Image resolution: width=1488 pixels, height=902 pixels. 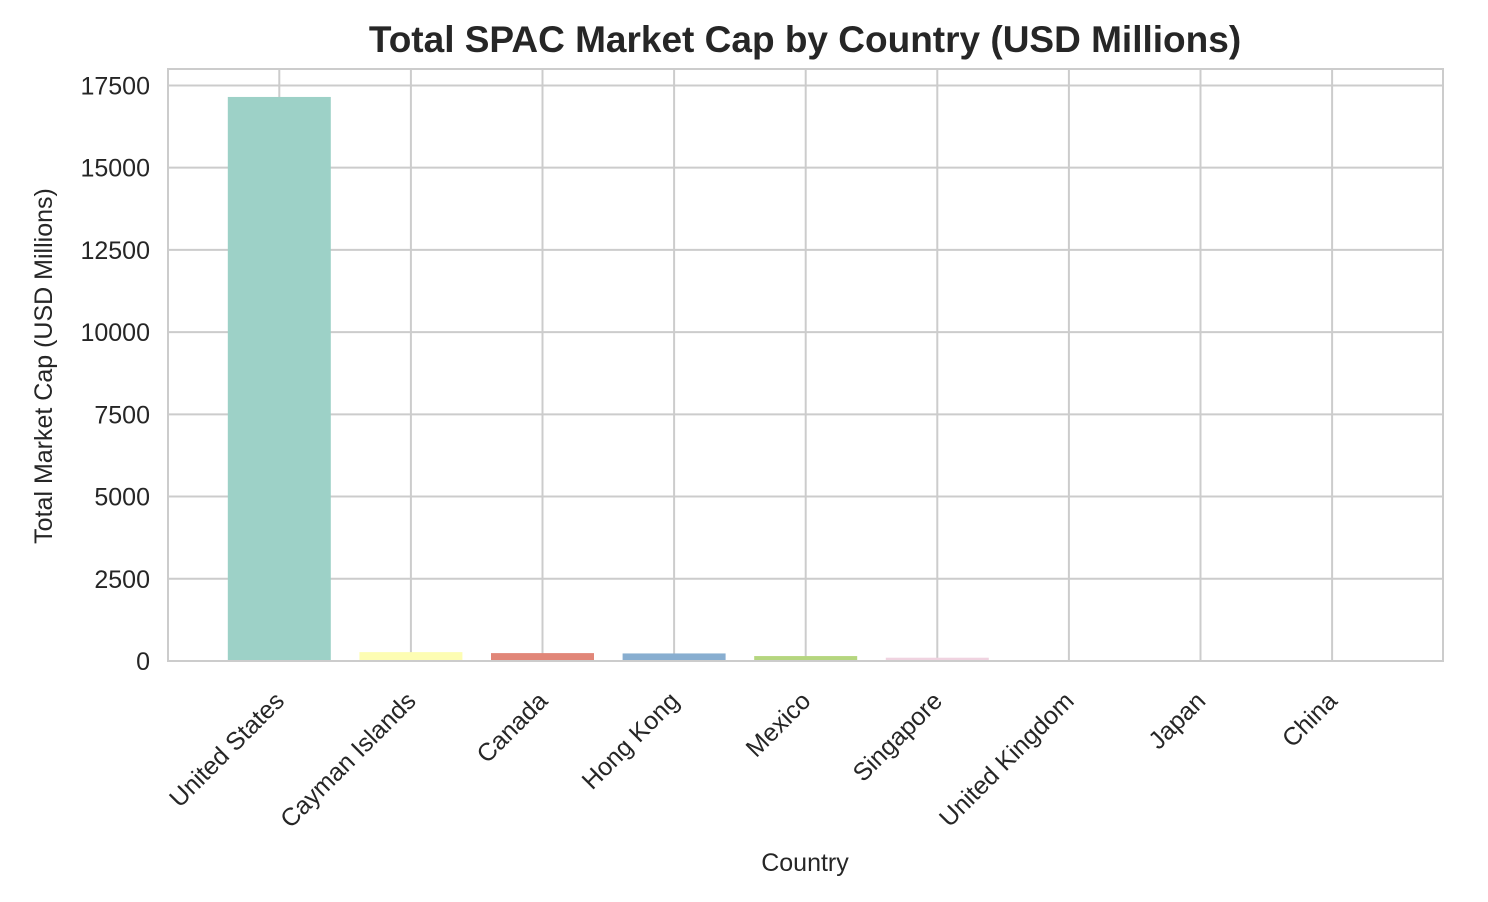 I want to click on y-tick-labels: 0 2500 5000 7500 10000 12500 15000 17500, so click(x=115, y=374).